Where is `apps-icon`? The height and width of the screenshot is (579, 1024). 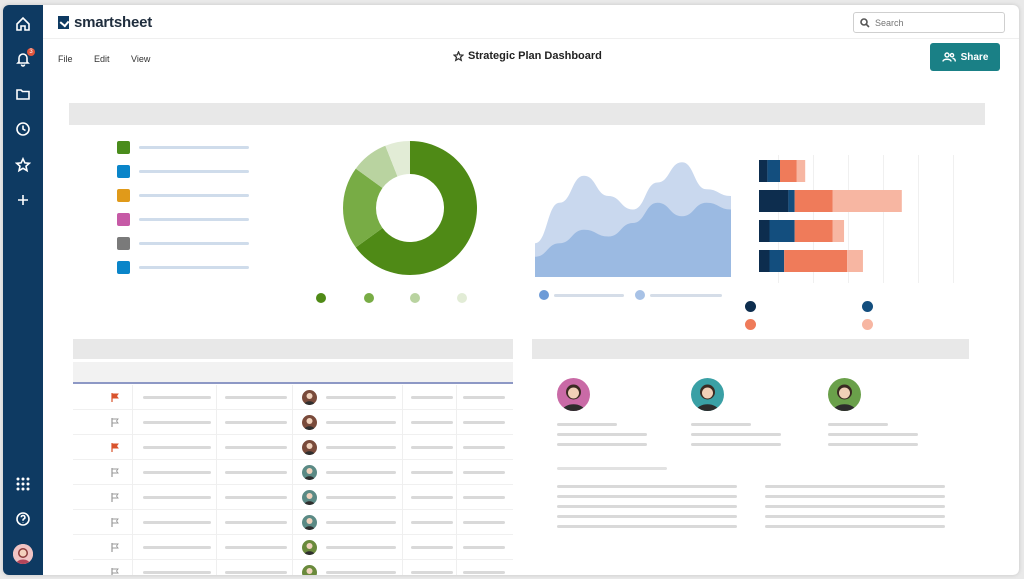 apps-icon is located at coordinates (23, 484).